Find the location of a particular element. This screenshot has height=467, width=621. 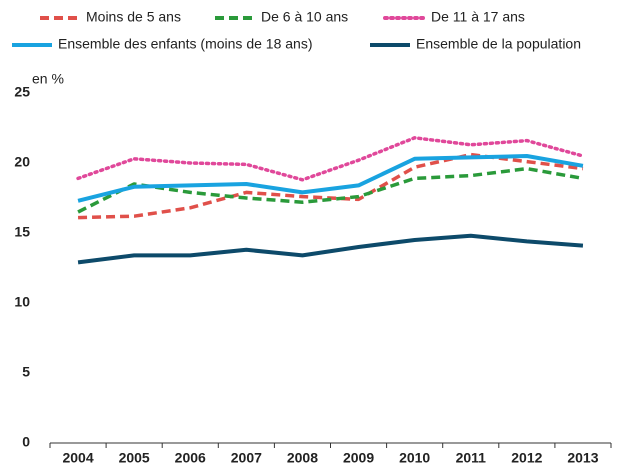

x-tick-label: 2006 is located at coordinates (190, 458).